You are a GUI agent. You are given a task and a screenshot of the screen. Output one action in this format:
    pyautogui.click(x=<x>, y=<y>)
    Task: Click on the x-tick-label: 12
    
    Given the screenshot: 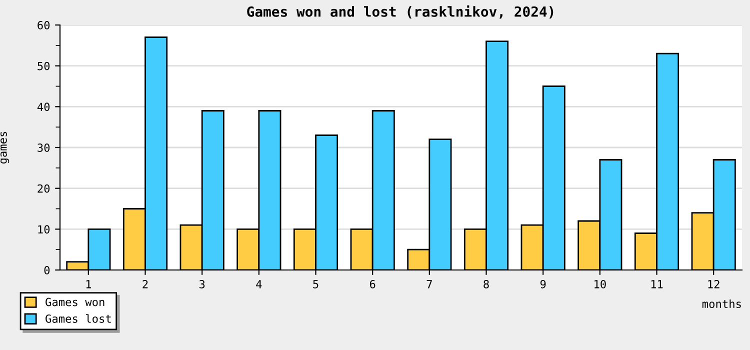 What is the action you would take?
    pyautogui.click(x=714, y=284)
    